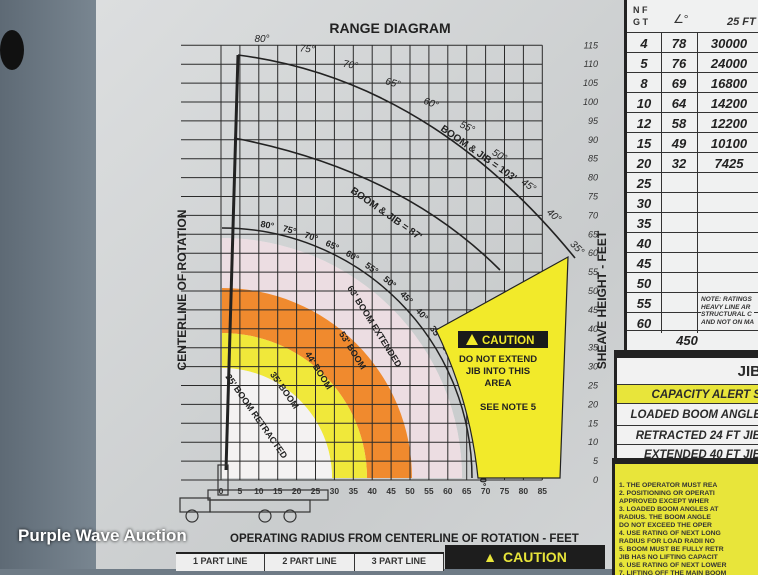 The image size is (758, 575). I want to click on boom-arc-outer, so click(347, 353).